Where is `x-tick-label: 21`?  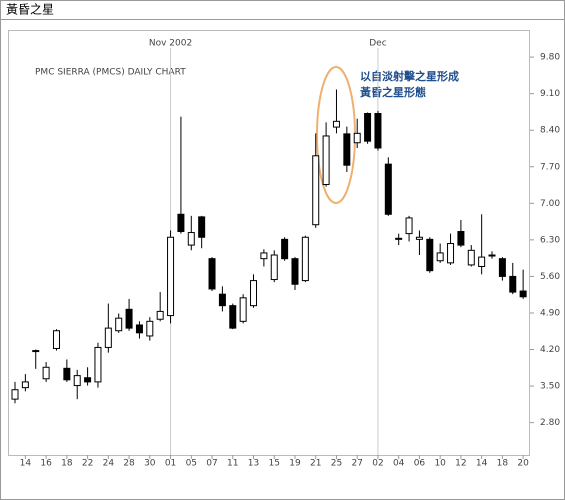 x-tick-label: 21 is located at coordinates (315, 464).